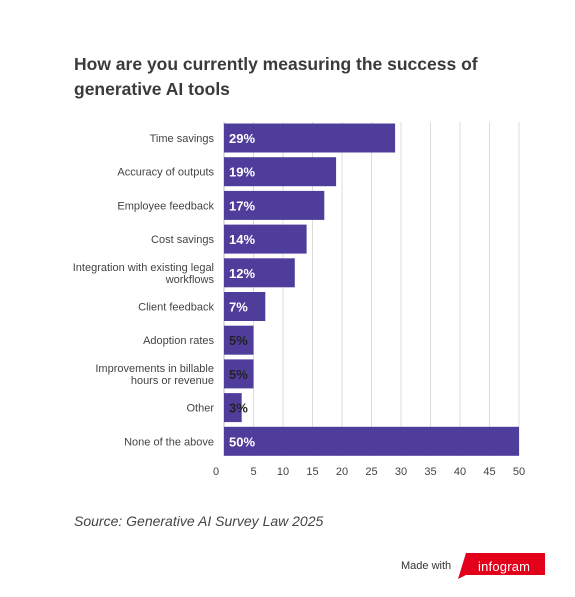 Image resolution: width=575 pixels, height=597 pixels. What do you see at coordinates (200, 409) in the screenshot?
I see `category-label: Other` at bounding box center [200, 409].